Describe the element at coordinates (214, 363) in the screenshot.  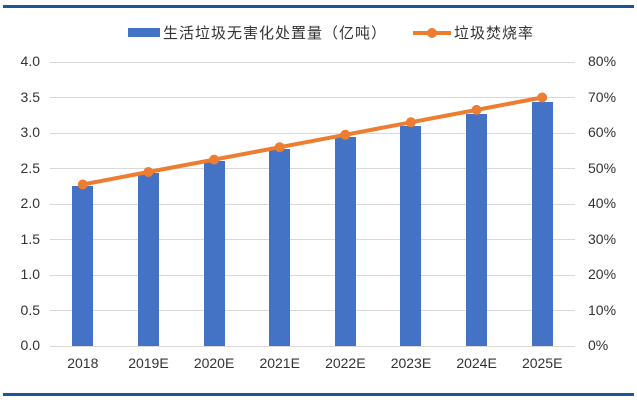
I see `x-axis-tick-label-2020E: 2020E` at that location.